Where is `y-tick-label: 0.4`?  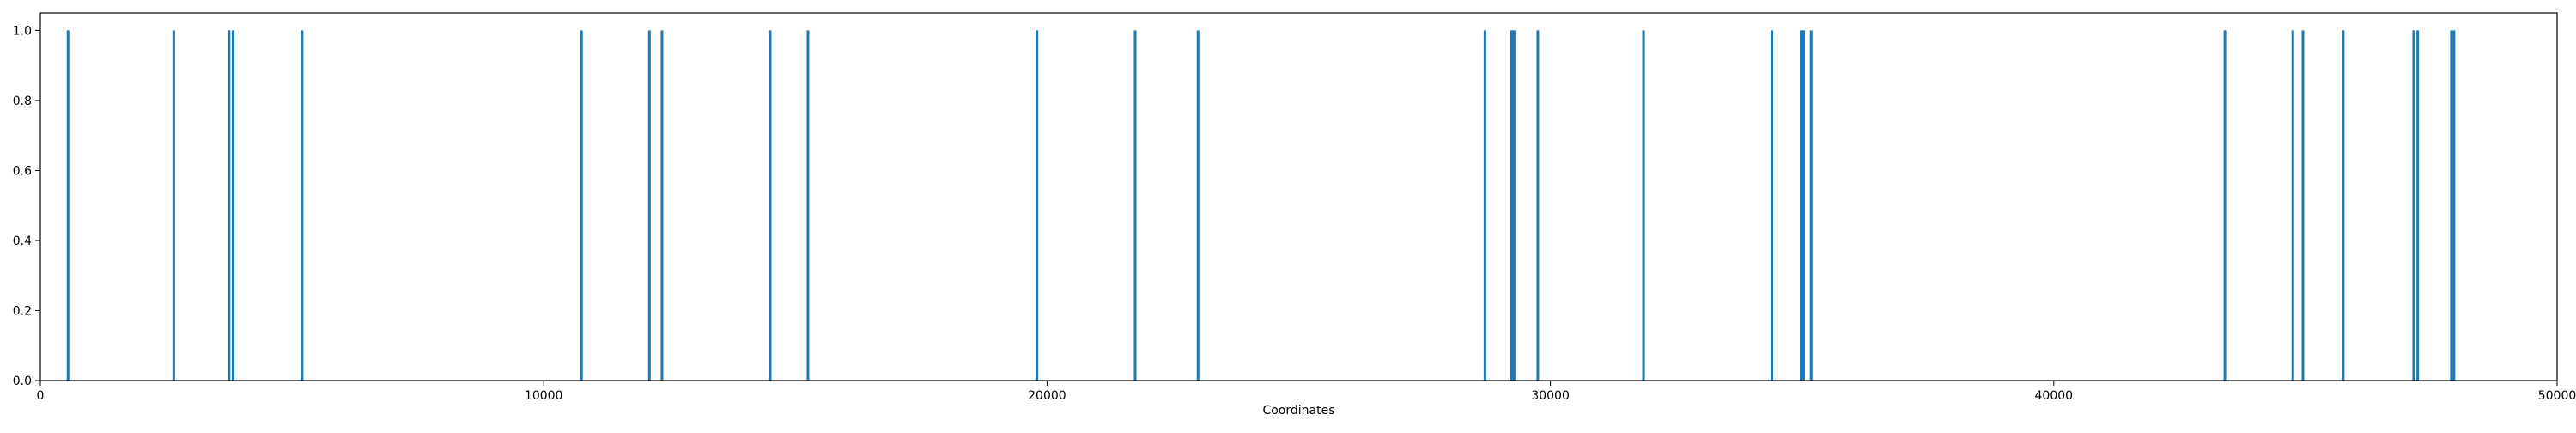 y-tick-label: 0.4 is located at coordinates (23, 241).